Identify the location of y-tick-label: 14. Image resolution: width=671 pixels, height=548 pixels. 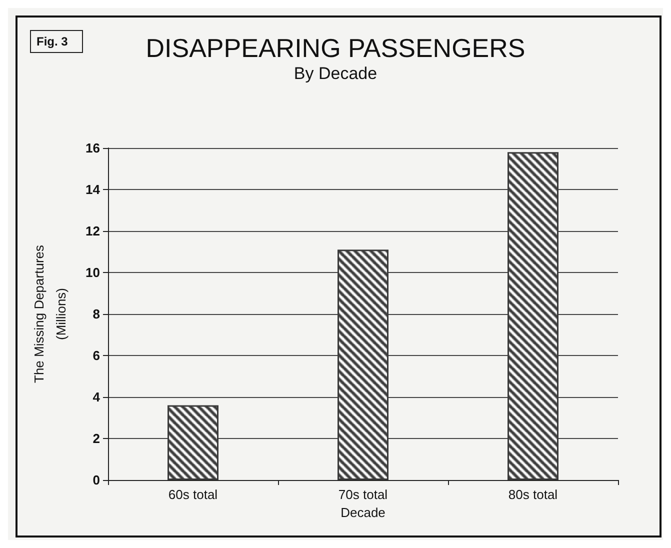
(93, 189).